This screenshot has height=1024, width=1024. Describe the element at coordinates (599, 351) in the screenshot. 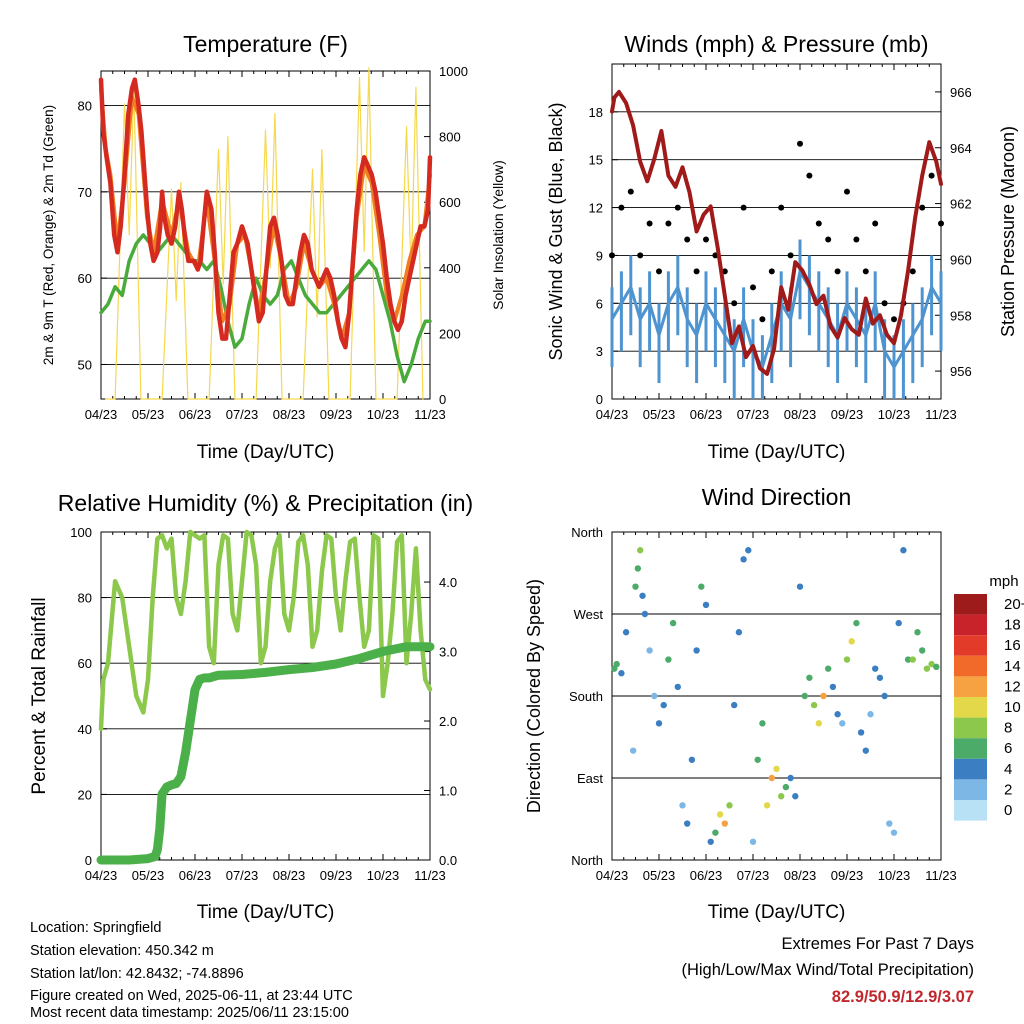

I see `y-tick-label: 3` at that location.